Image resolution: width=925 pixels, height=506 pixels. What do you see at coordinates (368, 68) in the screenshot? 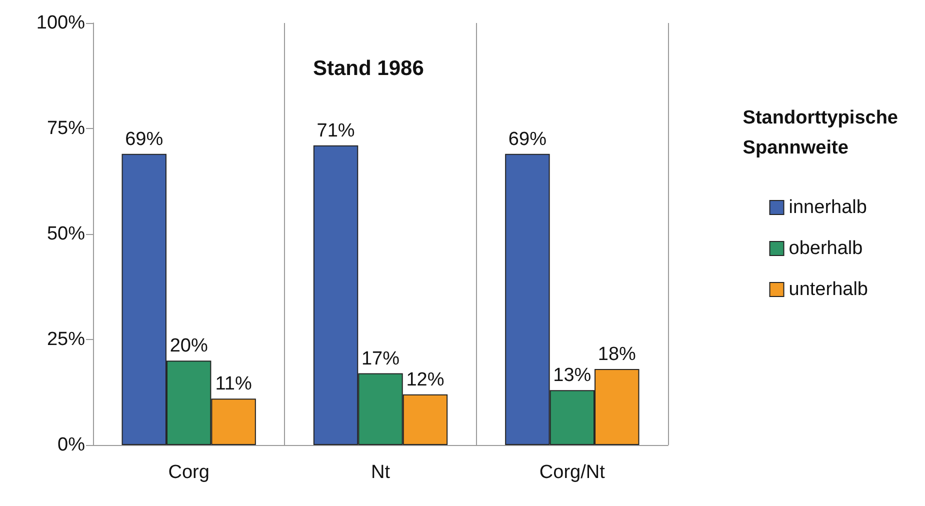
I see `text: Stand 1986` at bounding box center [368, 68].